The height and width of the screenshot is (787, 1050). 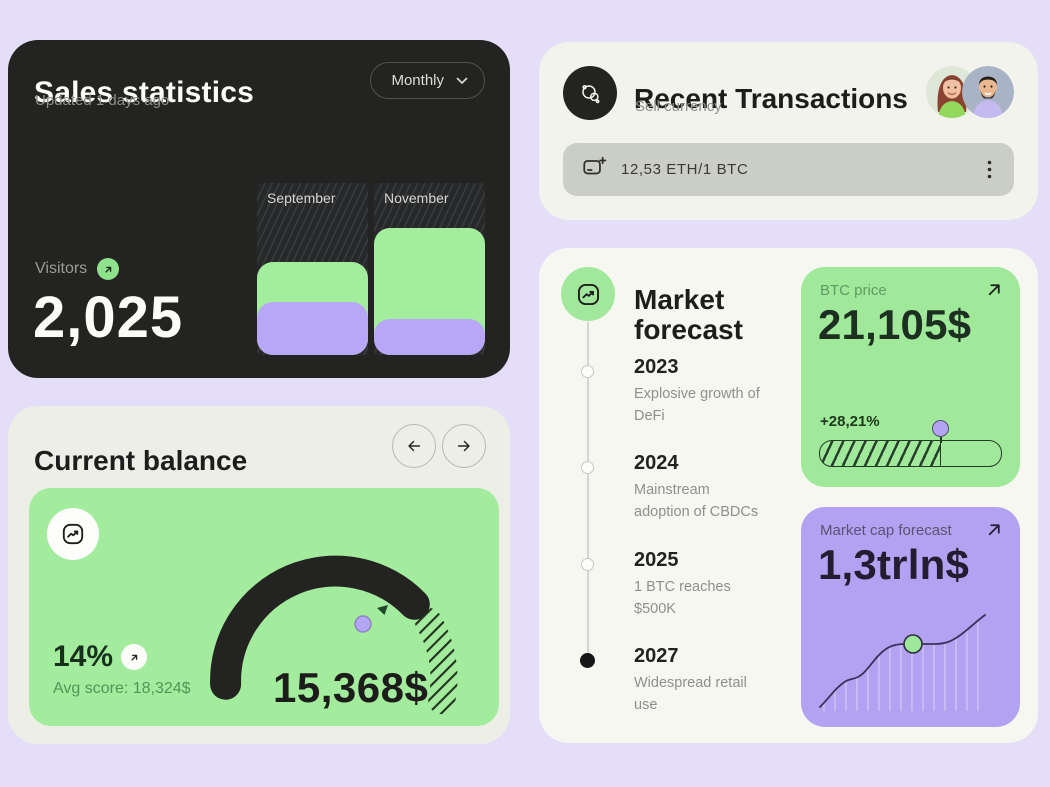 I want to click on visitors-label: Visitors, so click(x=61, y=268).